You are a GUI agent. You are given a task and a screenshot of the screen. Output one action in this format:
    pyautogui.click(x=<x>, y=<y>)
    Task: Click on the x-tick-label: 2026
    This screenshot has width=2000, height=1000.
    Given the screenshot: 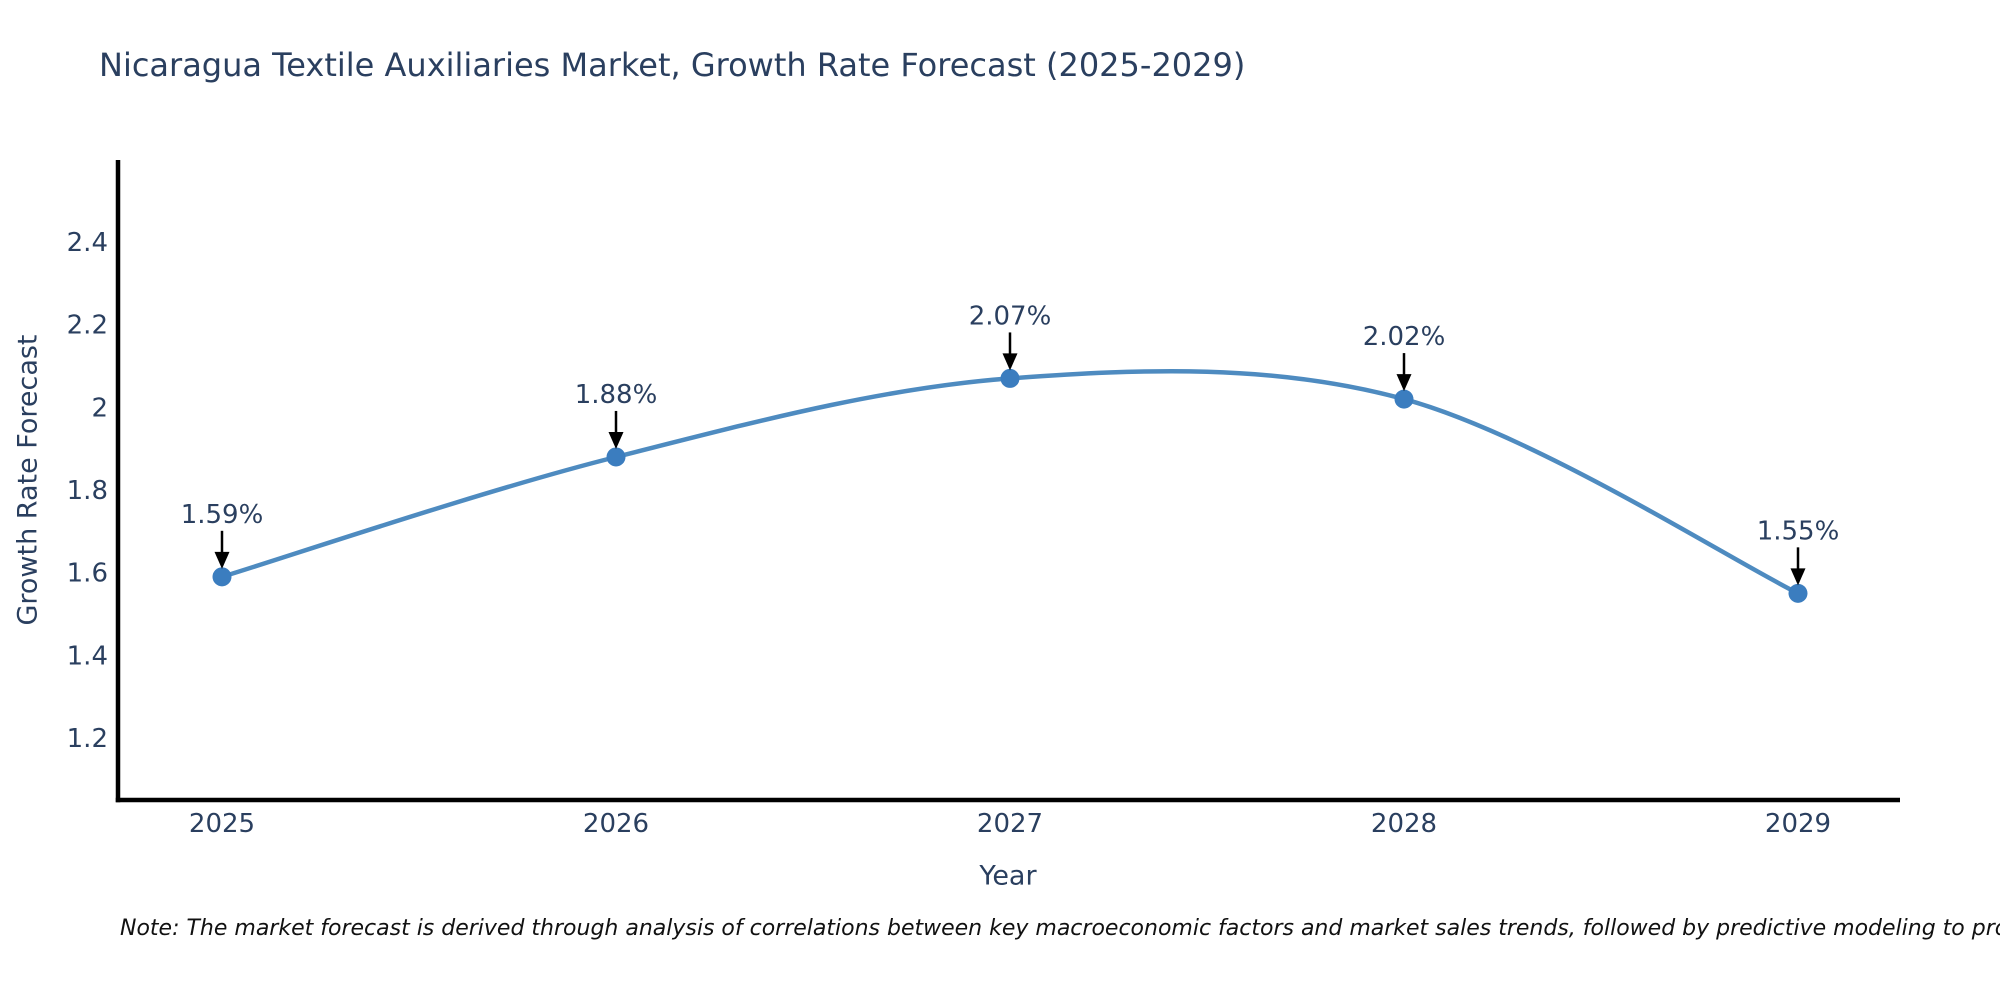 What is the action you would take?
    pyautogui.click(x=616, y=824)
    